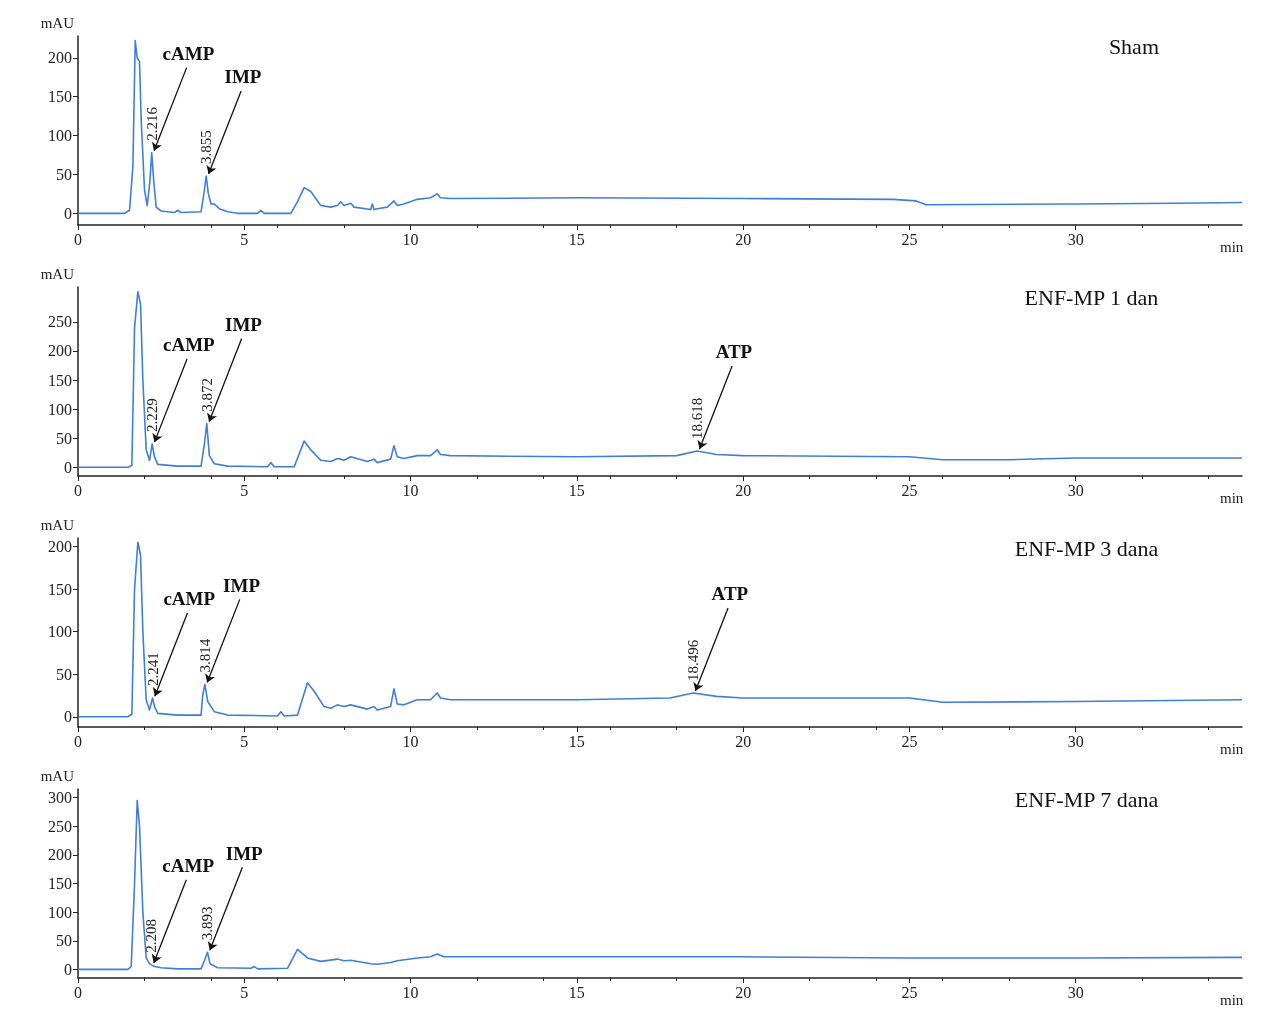 This screenshot has width=1262, height=1021. What do you see at coordinates (152, 415) in the screenshot?
I see `annotation: 2.229` at bounding box center [152, 415].